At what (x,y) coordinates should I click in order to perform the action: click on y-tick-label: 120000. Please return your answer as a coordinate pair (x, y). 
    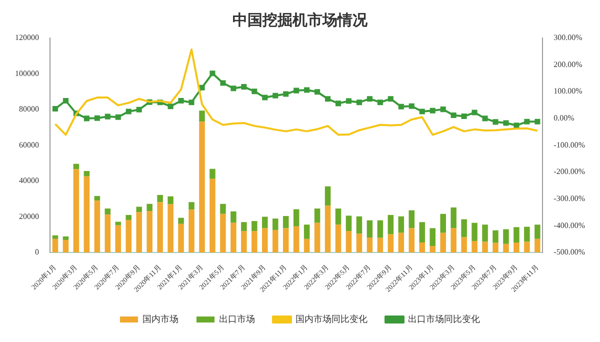
    Looking at the image, I should click on (27, 37).